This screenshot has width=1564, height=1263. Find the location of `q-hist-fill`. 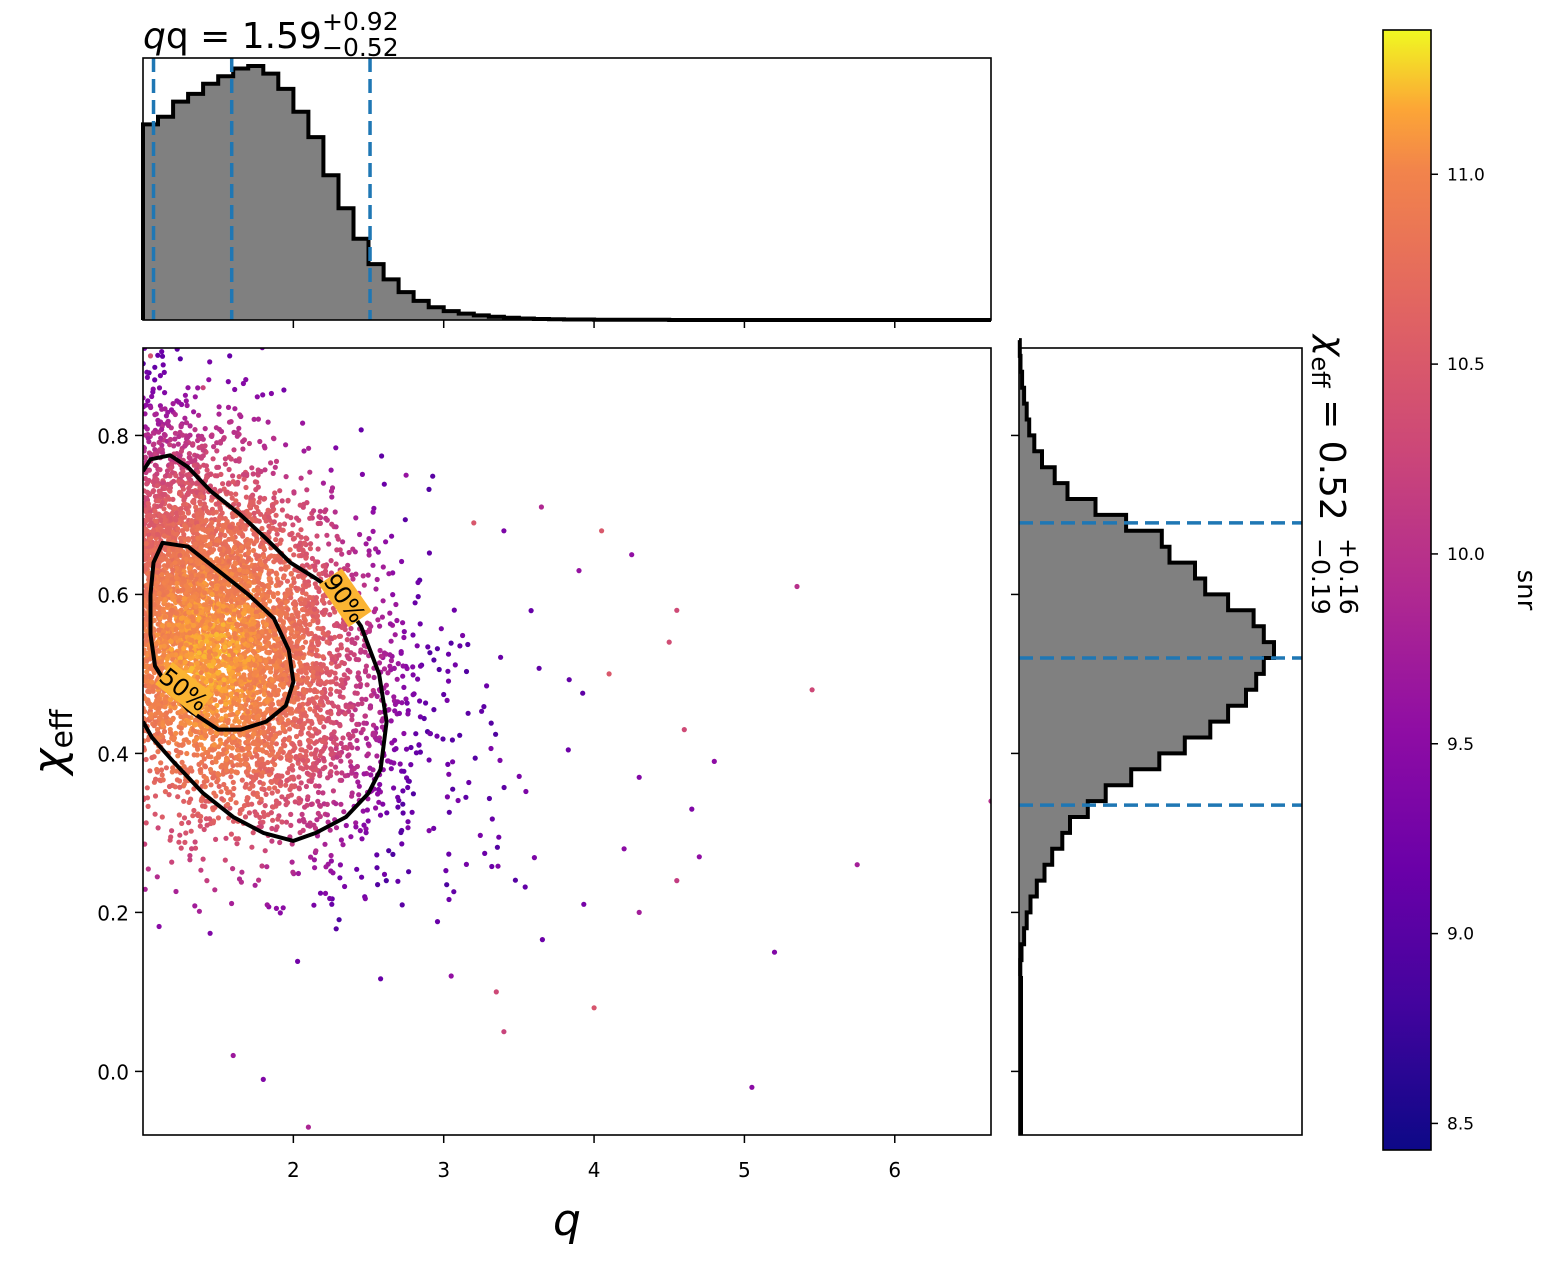

q-hist-fill is located at coordinates (567, 193).